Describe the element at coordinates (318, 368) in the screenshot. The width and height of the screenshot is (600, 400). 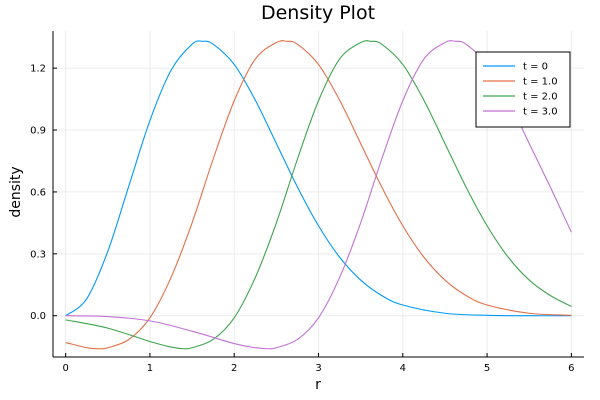
I see `x-tick-label: 3` at that location.